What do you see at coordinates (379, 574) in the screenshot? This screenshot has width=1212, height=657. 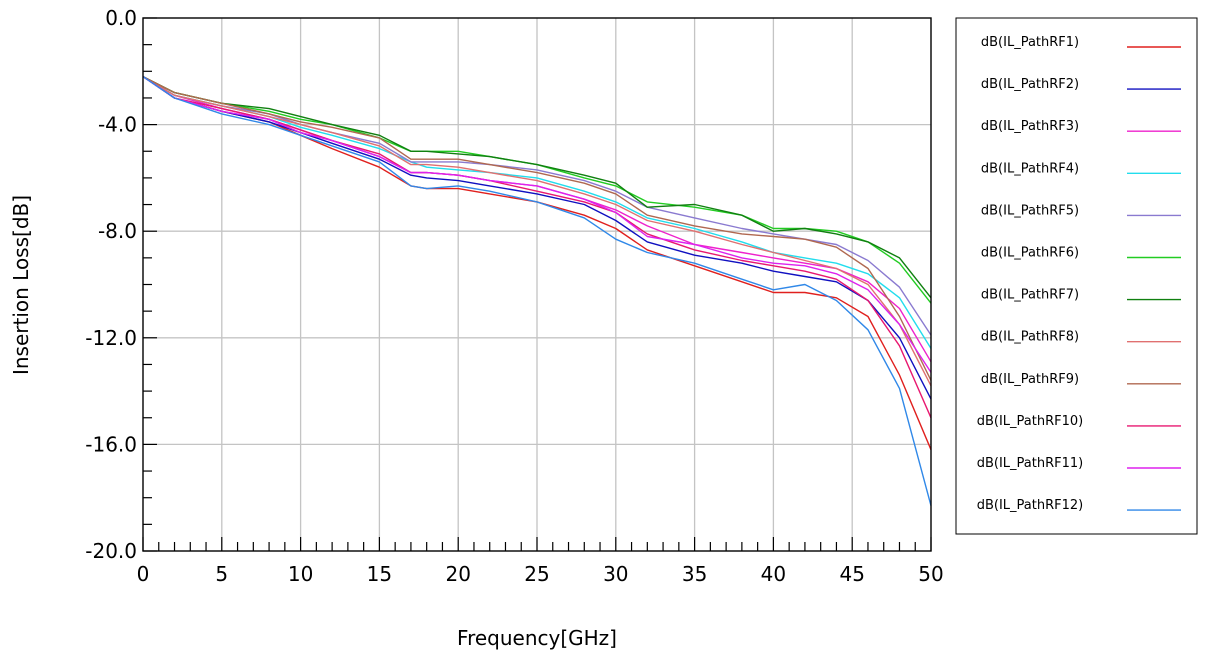 I see `x-tick-label: 15` at bounding box center [379, 574].